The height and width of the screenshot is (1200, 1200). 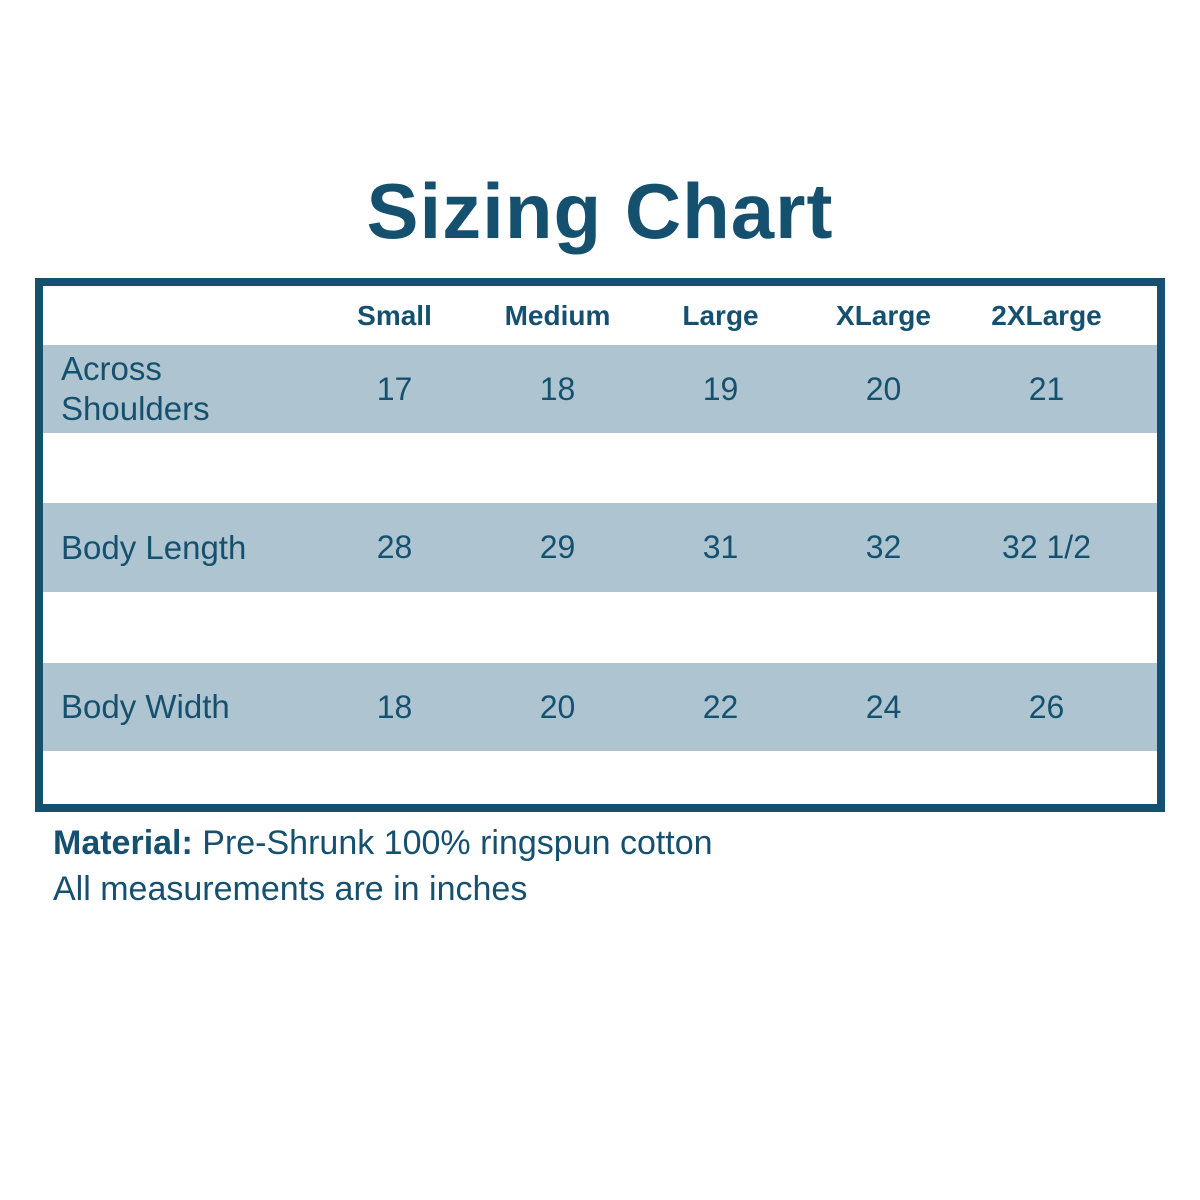 I want to click on table-cell: 31, so click(x=720, y=547).